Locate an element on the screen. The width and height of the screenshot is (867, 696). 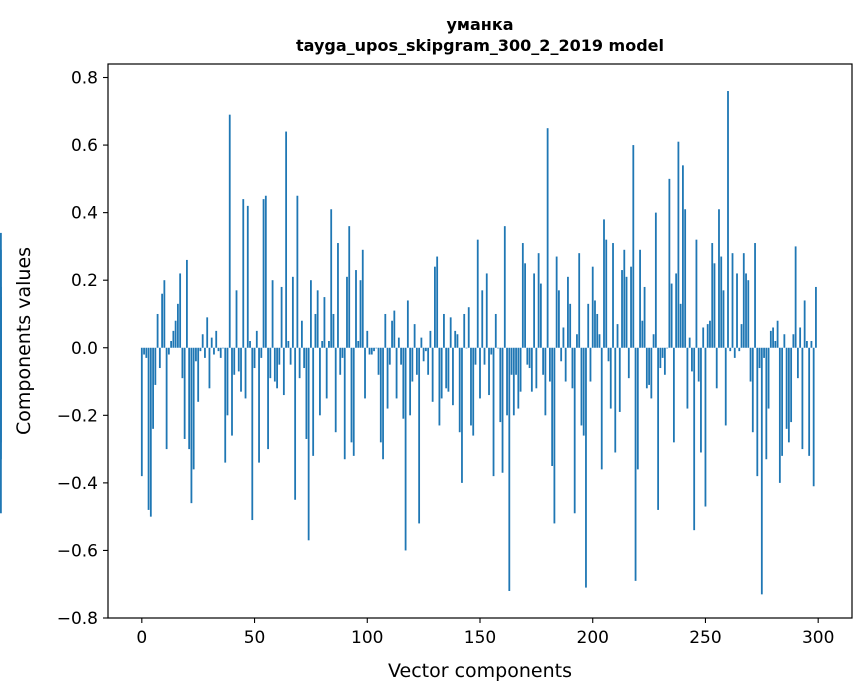
y-tick-label: 0.0 is located at coordinates (84, 349).